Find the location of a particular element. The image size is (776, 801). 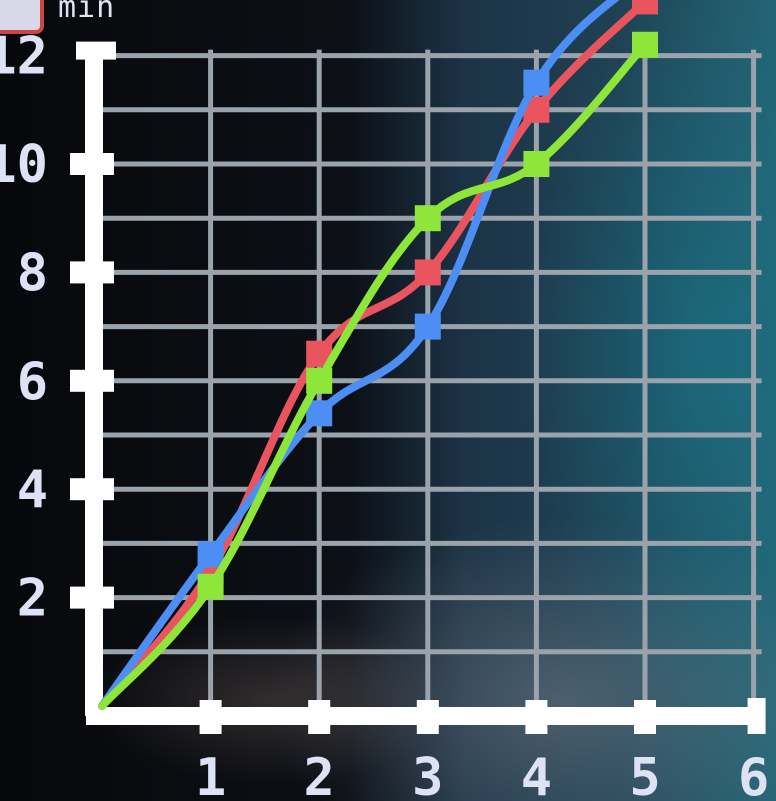

x-tick-label: 5 is located at coordinates (644, 774).